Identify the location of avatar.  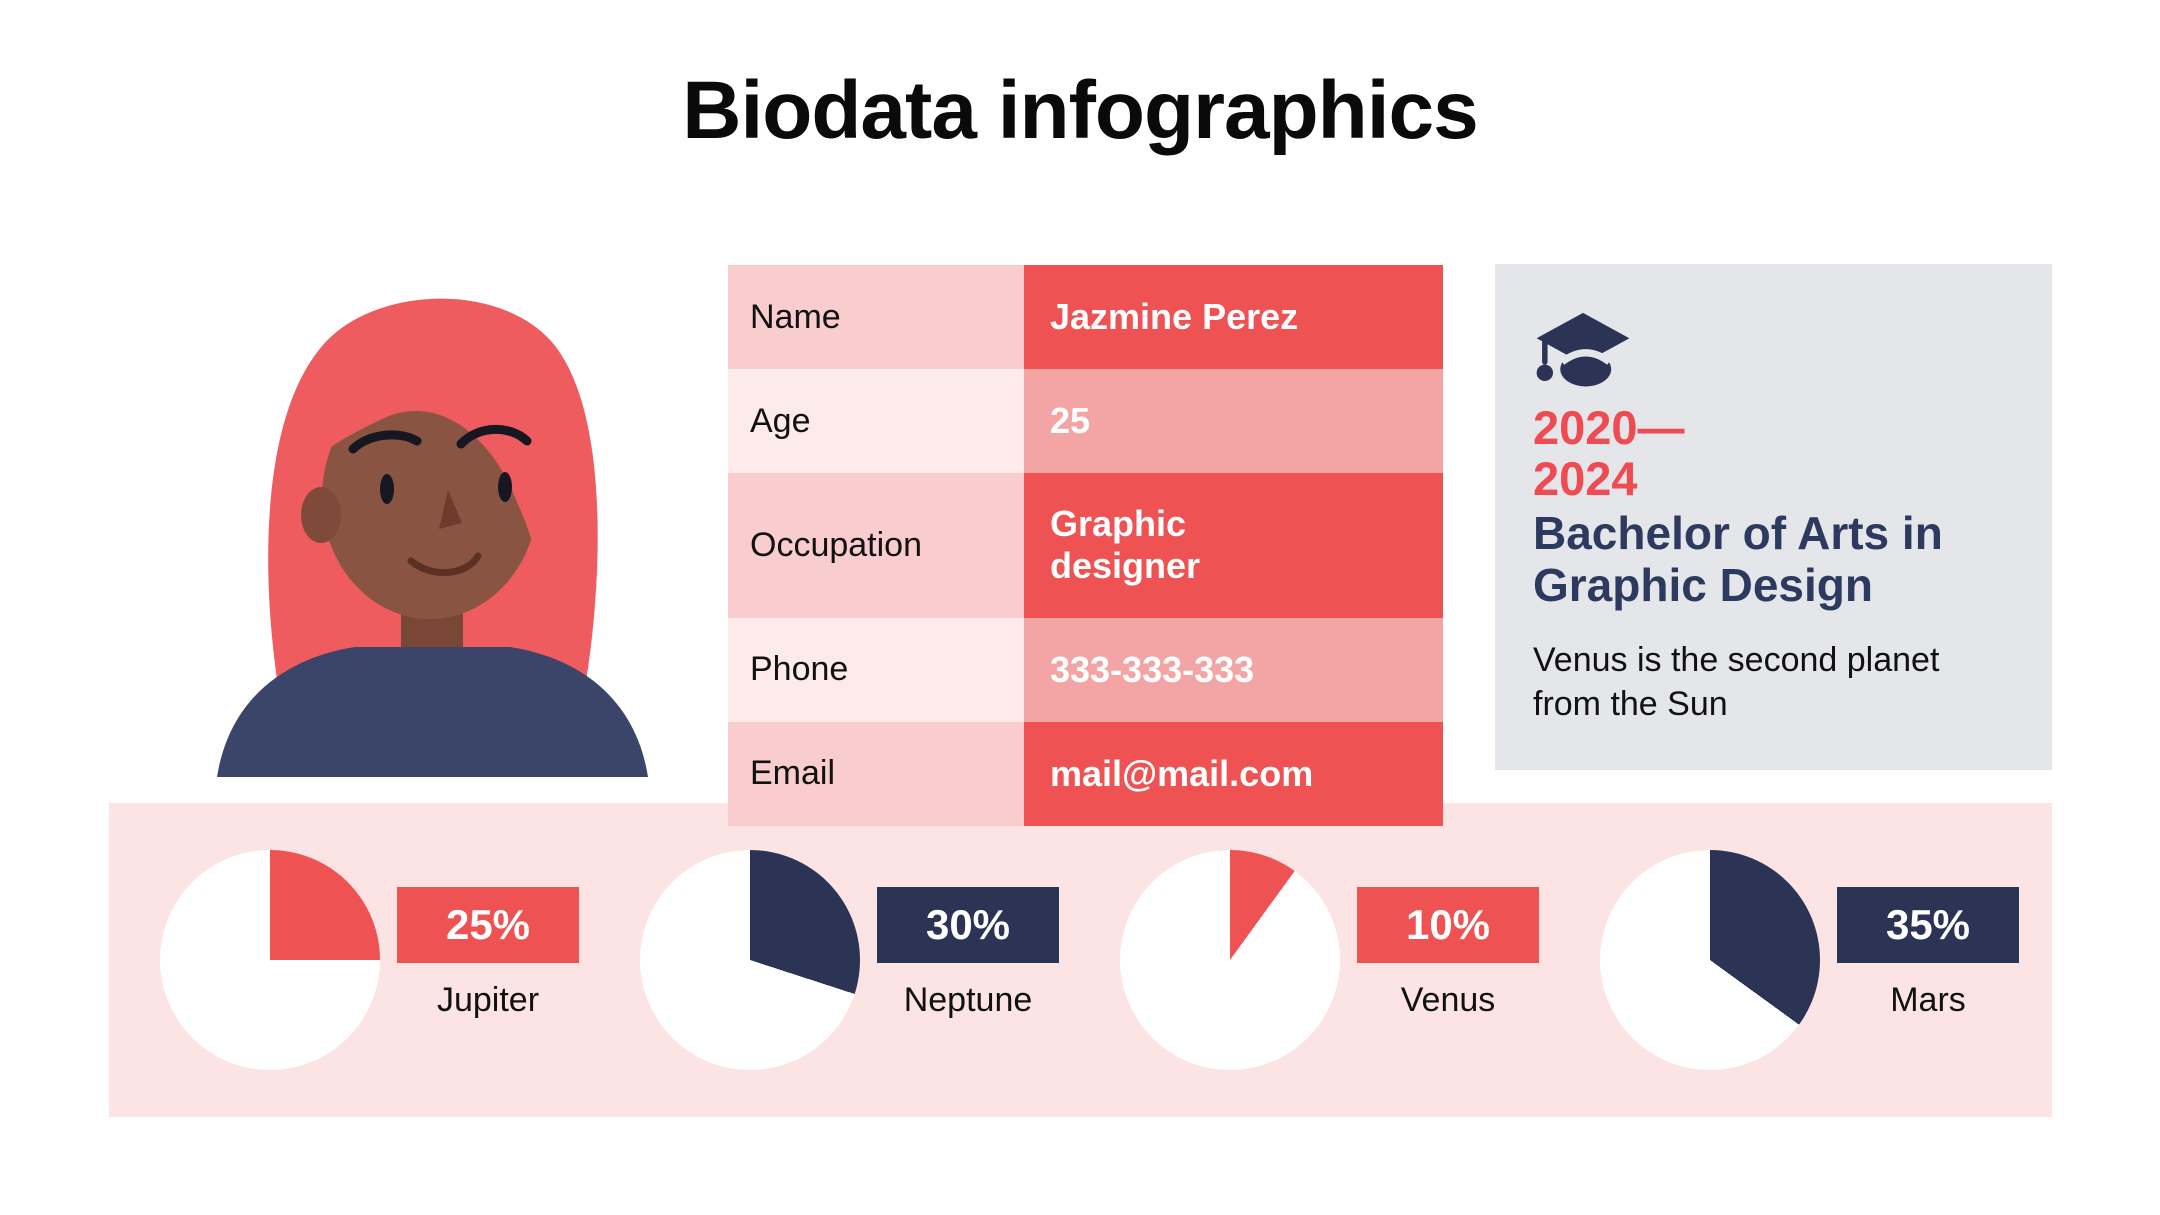
(432, 517).